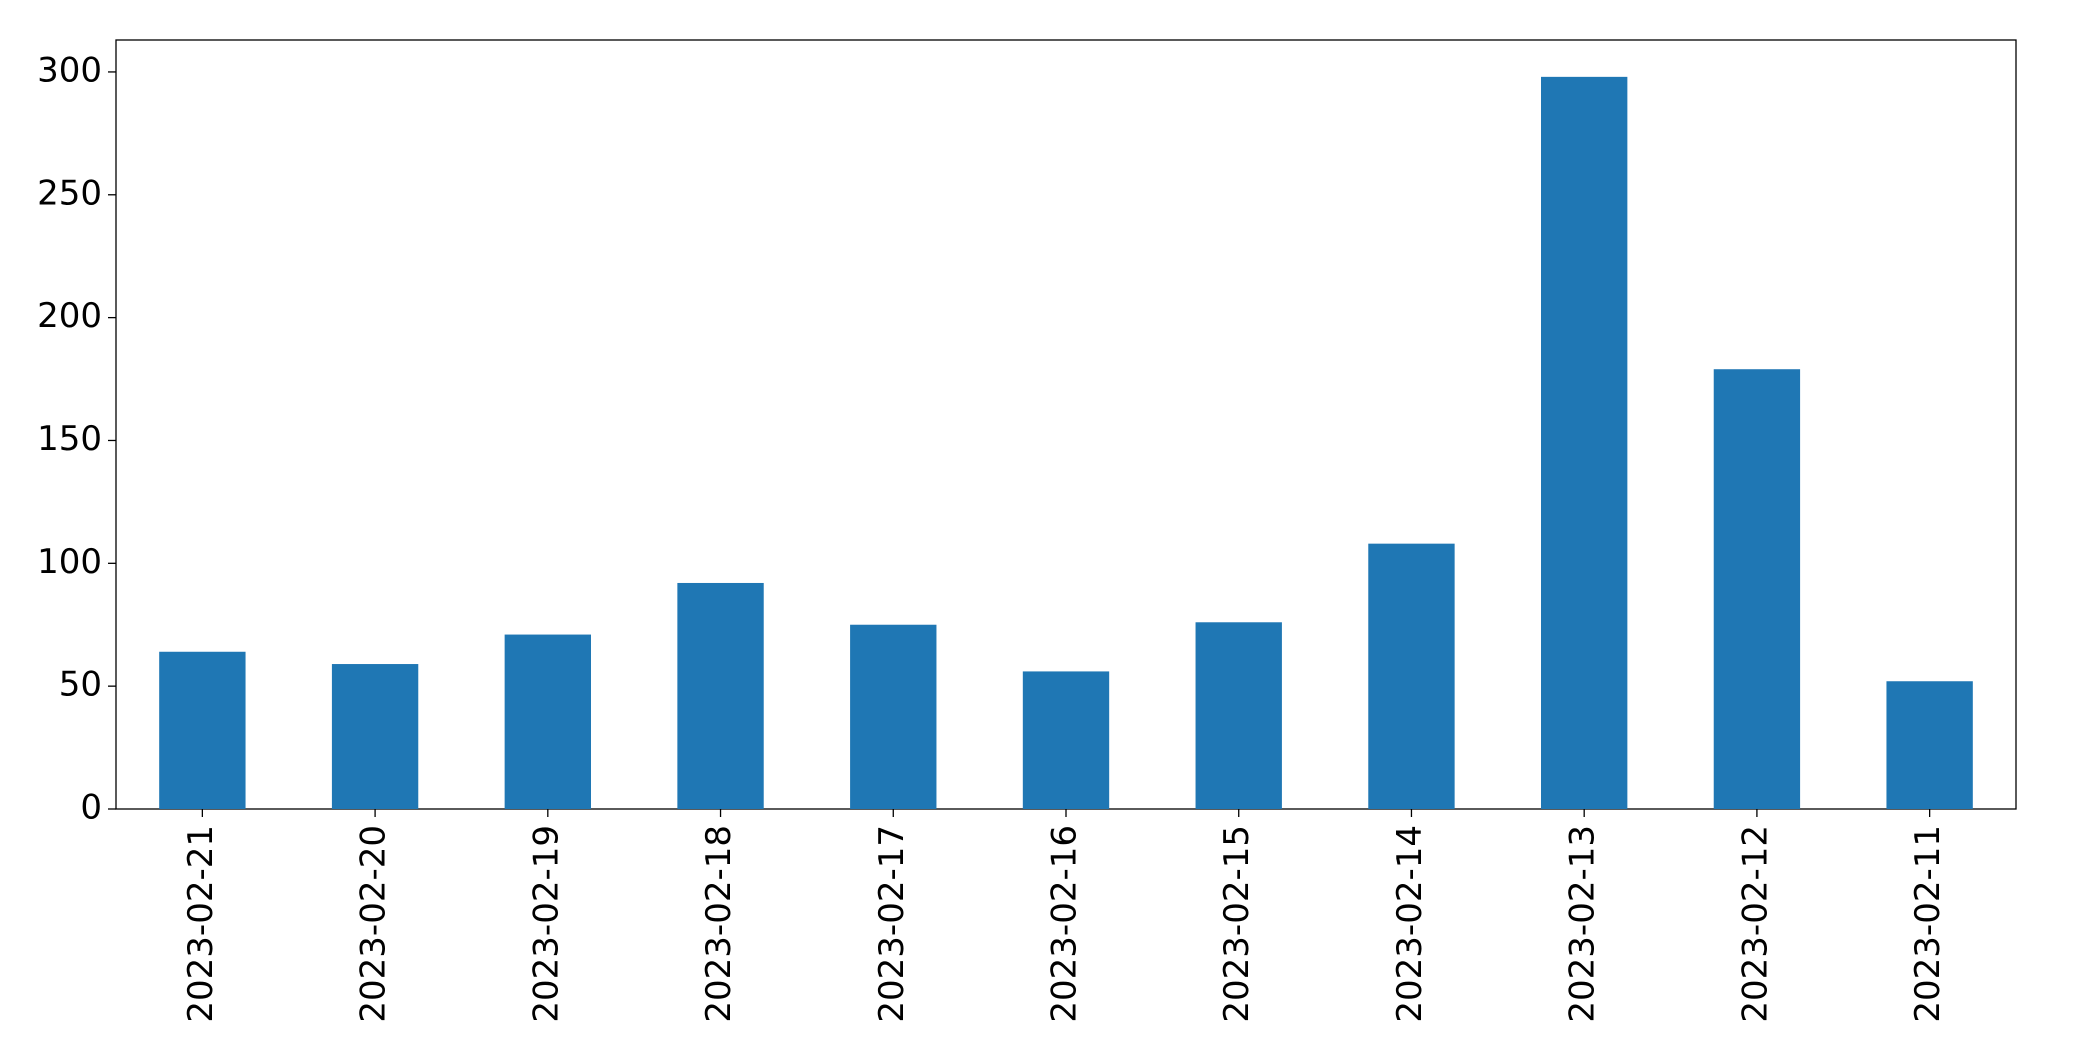 The height and width of the screenshot is (1061, 2093). Describe the element at coordinates (80, 685) in the screenshot. I see `y-tick-label: 50` at that location.